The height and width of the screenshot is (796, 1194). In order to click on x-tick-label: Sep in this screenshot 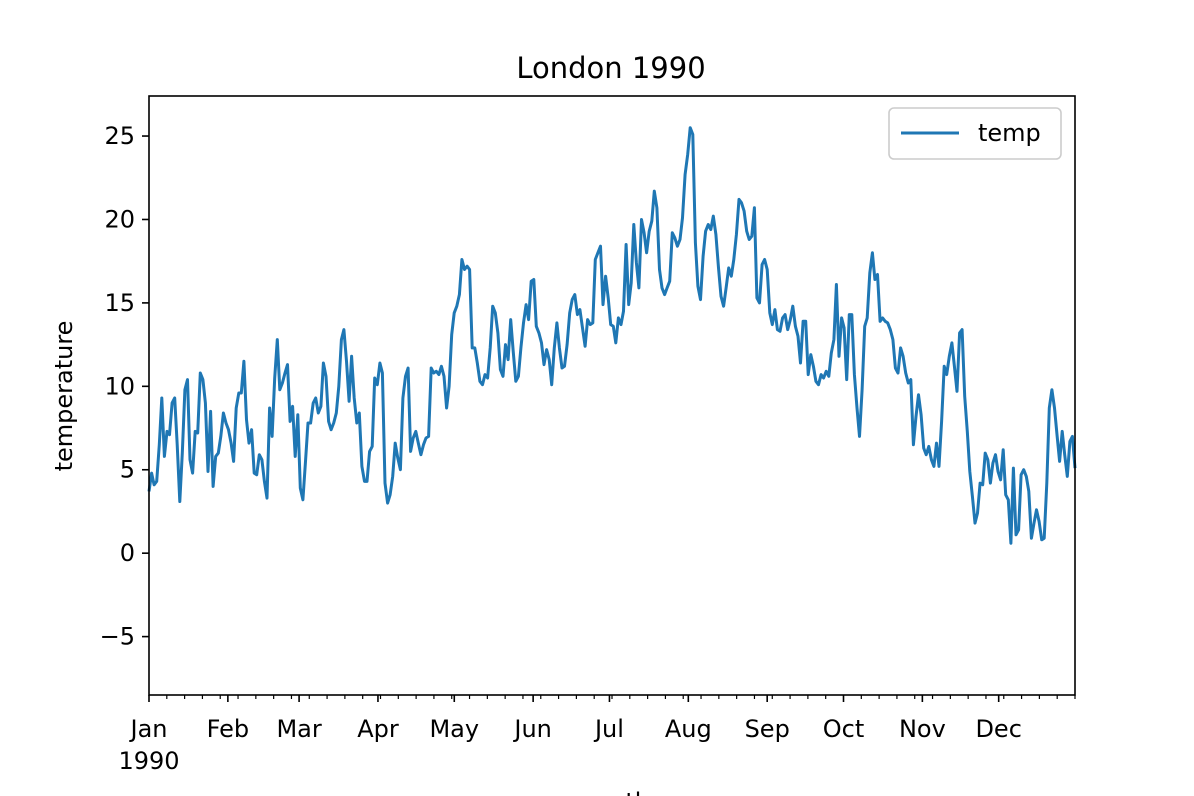, I will do `click(767, 729)`.